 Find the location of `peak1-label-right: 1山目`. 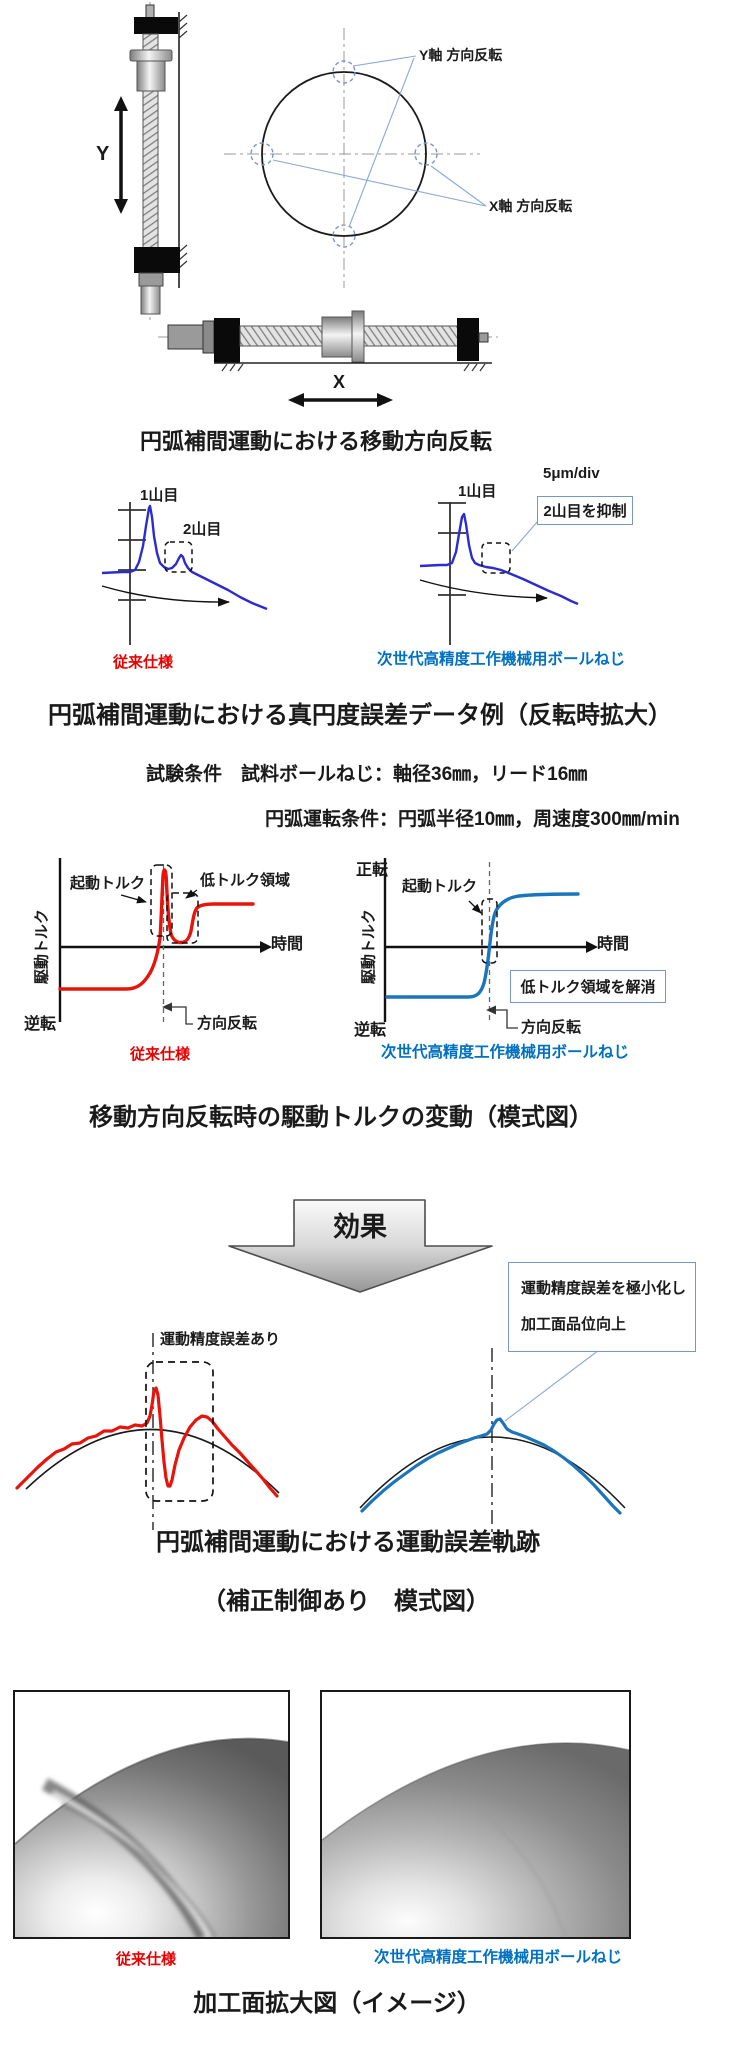

peak1-label-right: 1山目 is located at coordinates (477, 491).